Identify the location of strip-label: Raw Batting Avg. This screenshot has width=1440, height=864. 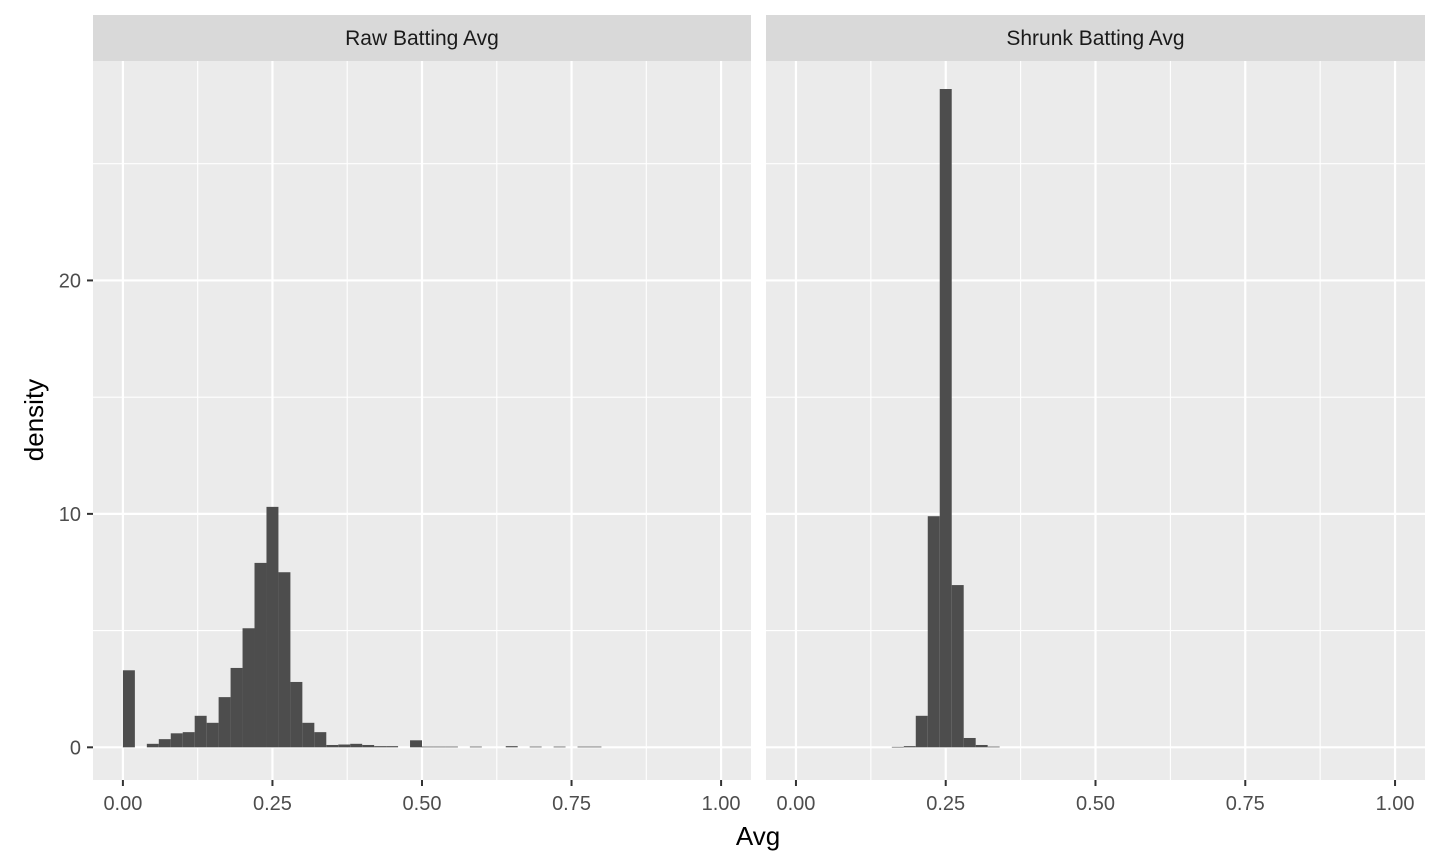
(422, 38).